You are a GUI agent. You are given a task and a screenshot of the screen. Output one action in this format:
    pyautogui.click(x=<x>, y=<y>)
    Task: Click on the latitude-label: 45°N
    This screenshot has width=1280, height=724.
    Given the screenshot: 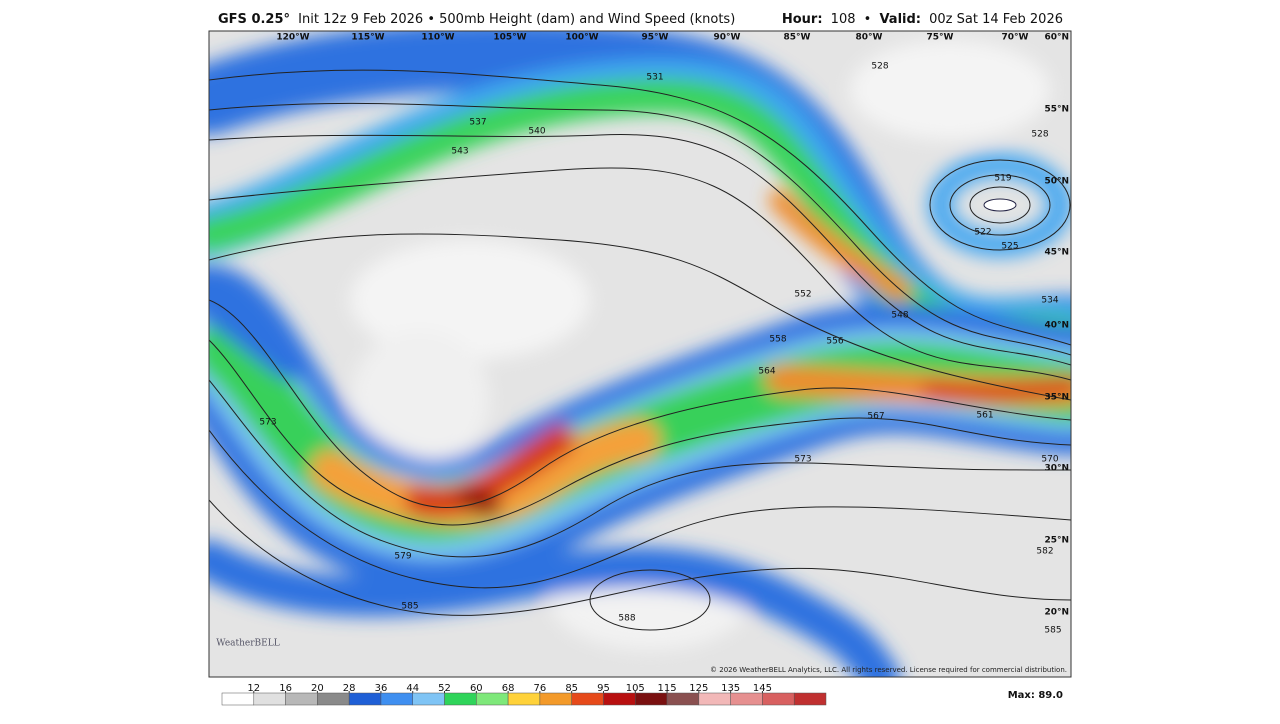 What is the action you would take?
    pyautogui.click(x=1056, y=253)
    